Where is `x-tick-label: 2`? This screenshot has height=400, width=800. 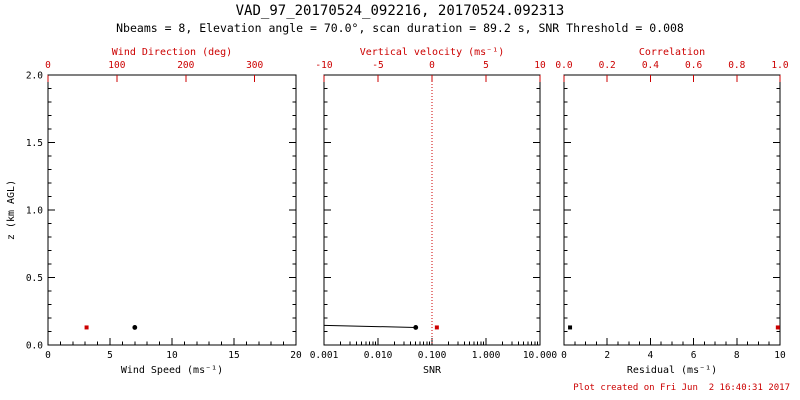 x-tick-label: 2 is located at coordinates (607, 355).